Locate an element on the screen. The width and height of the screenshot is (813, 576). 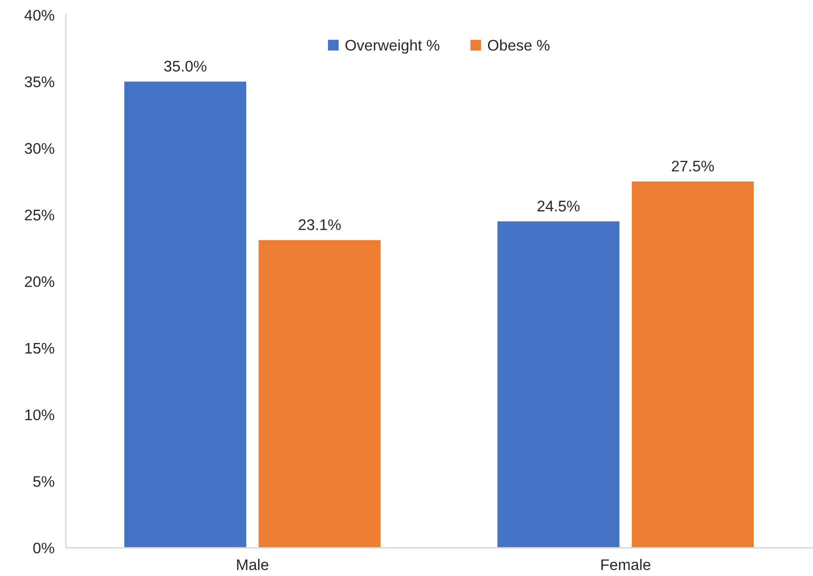
x-tick-label: Female is located at coordinates (625, 564).